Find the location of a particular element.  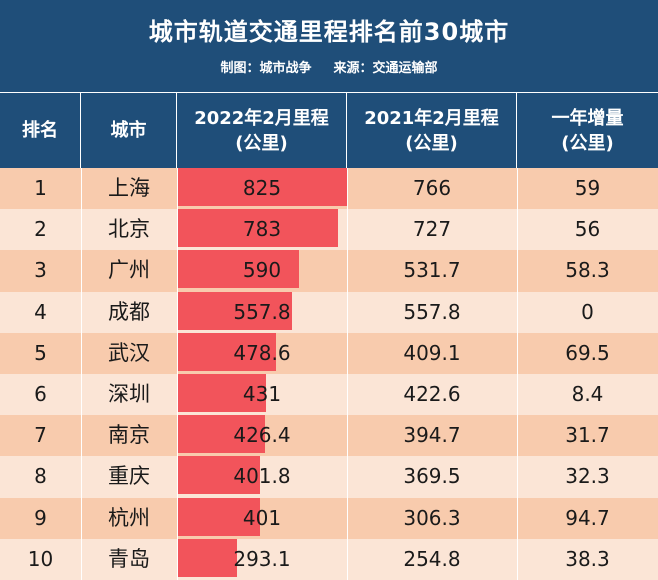

rank-cell: 8 is located at coordinates (40, 476).